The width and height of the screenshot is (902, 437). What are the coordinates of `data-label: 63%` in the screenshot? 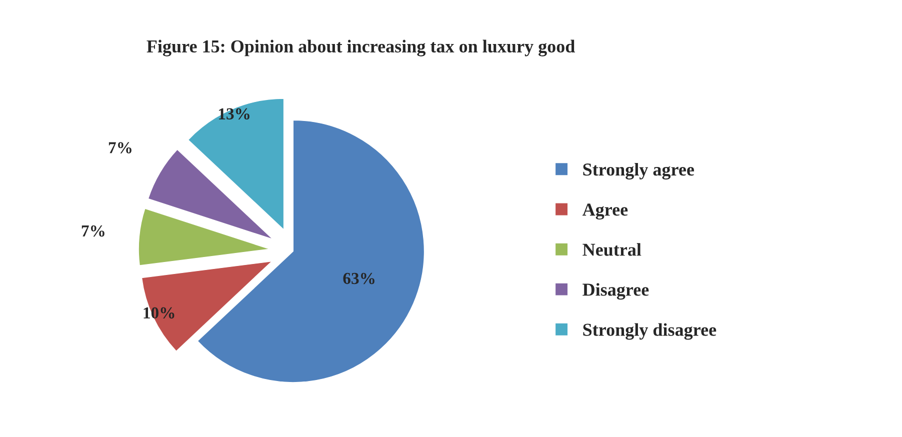 It's located at (358, 278).